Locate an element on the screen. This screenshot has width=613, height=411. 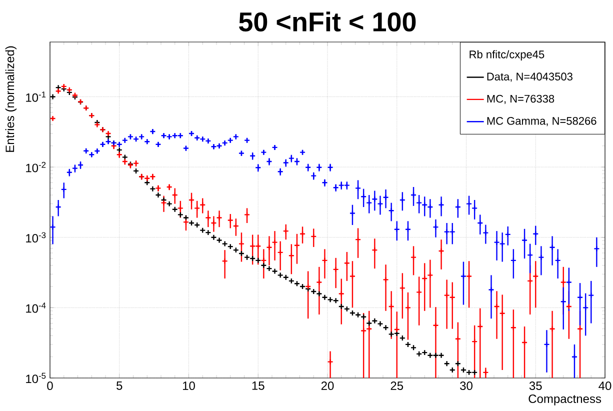
y-tick-label: 10$^{-3}$ is located at coordinates (36, 237).